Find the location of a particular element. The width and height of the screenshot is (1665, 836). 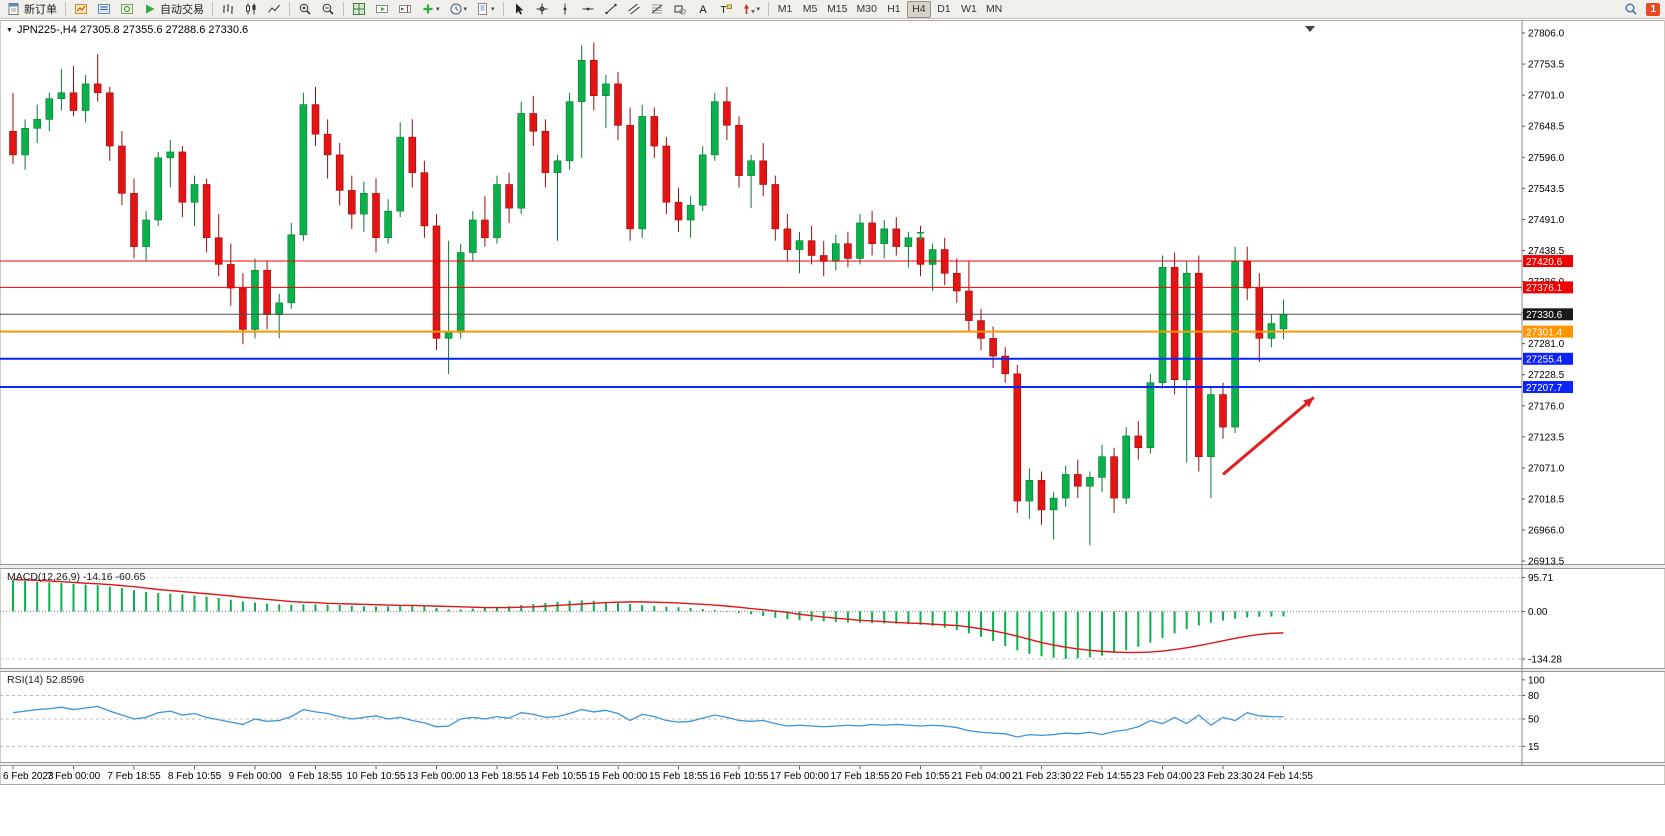

dropdown-caret-icon: ▾ is located at coordinates (758, 9).